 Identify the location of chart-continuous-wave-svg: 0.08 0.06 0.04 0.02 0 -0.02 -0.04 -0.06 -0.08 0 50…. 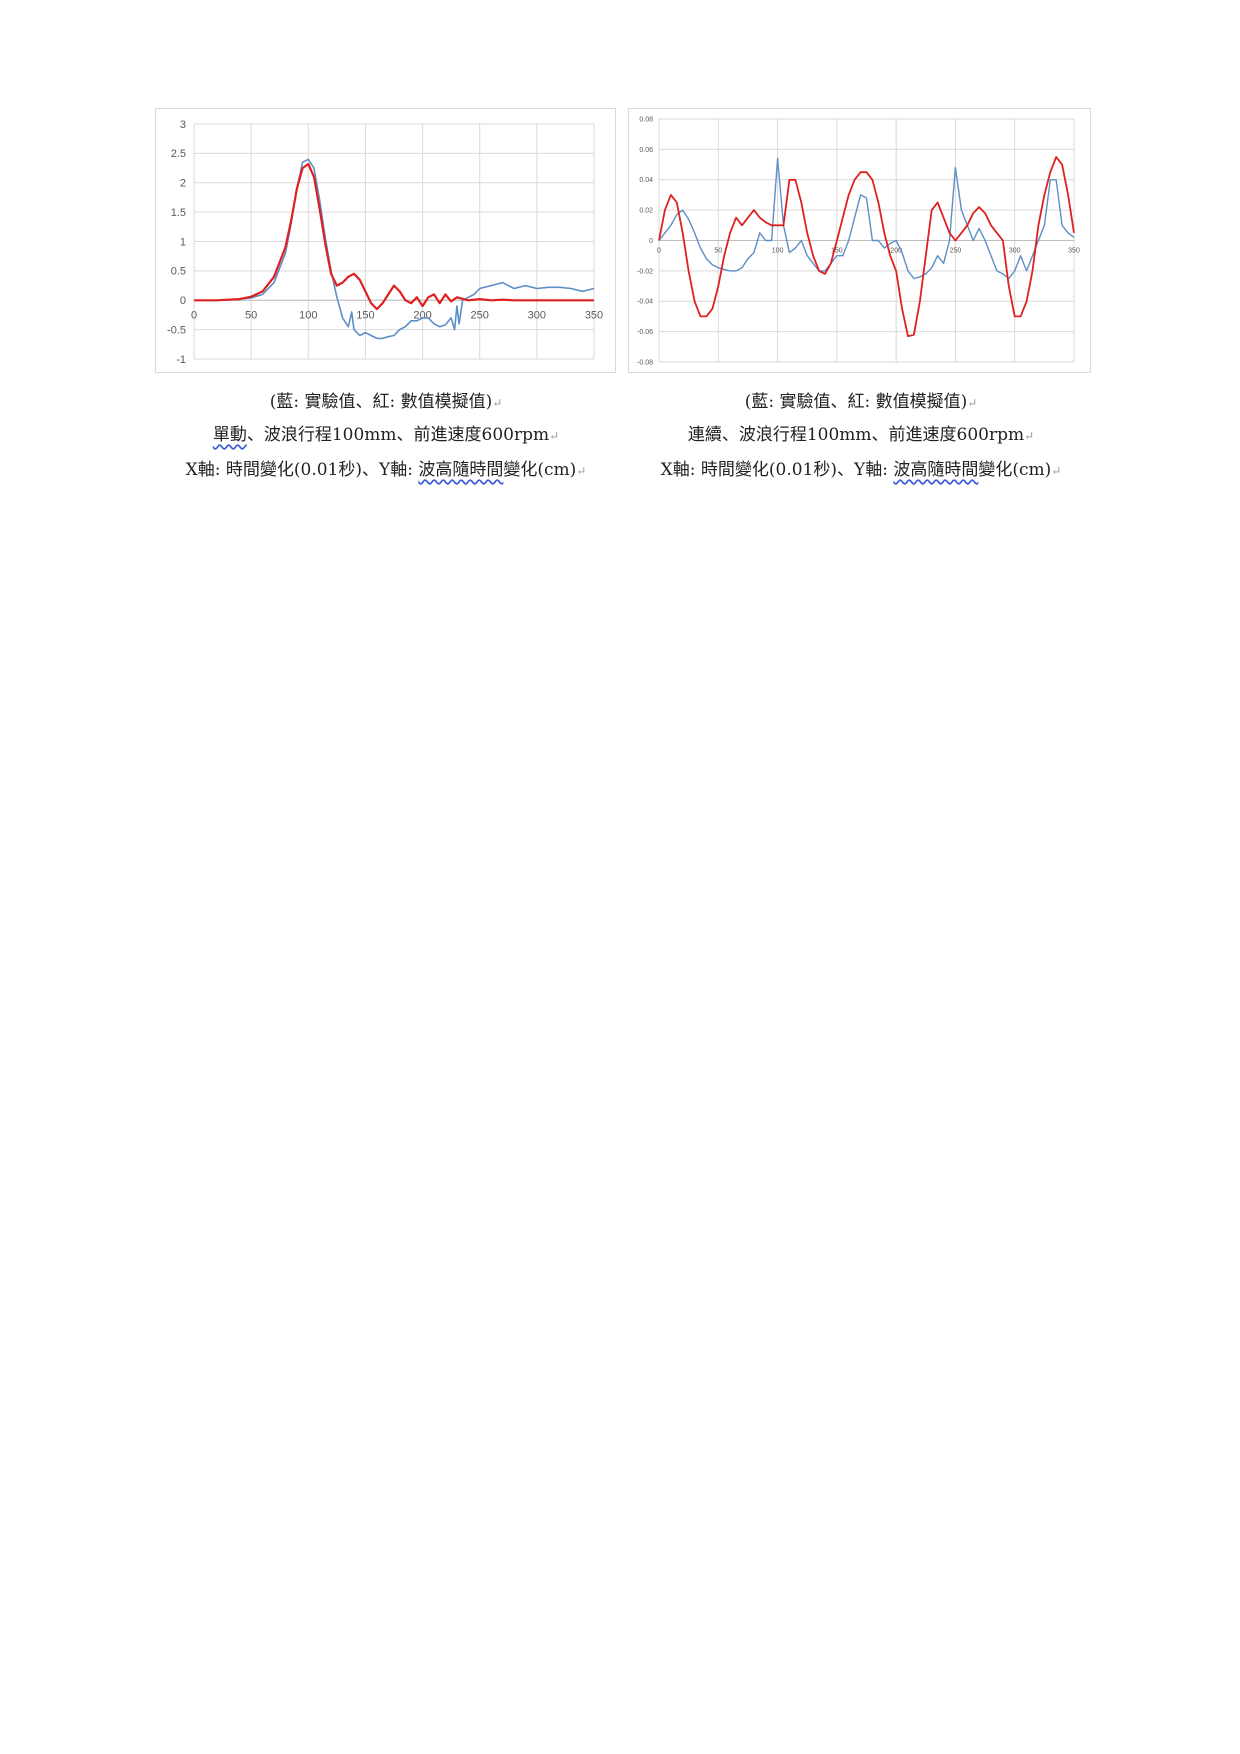
(858, 241).